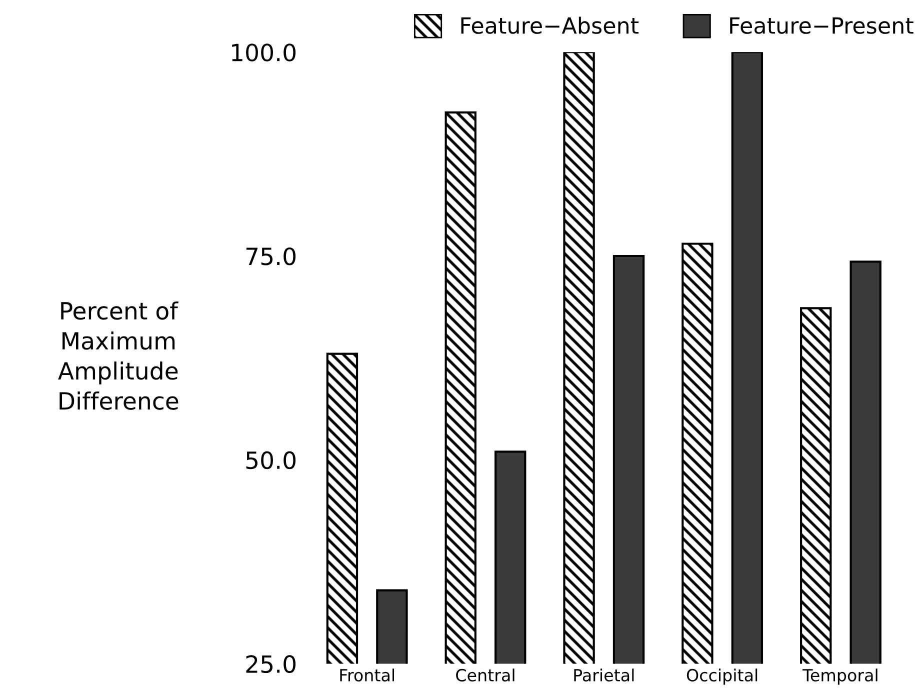 This screenshot has width=915, height=695. Describe the element at coordinates (840, 676) in the screenshot. I see `x-tick-label: Temporal` at that location.